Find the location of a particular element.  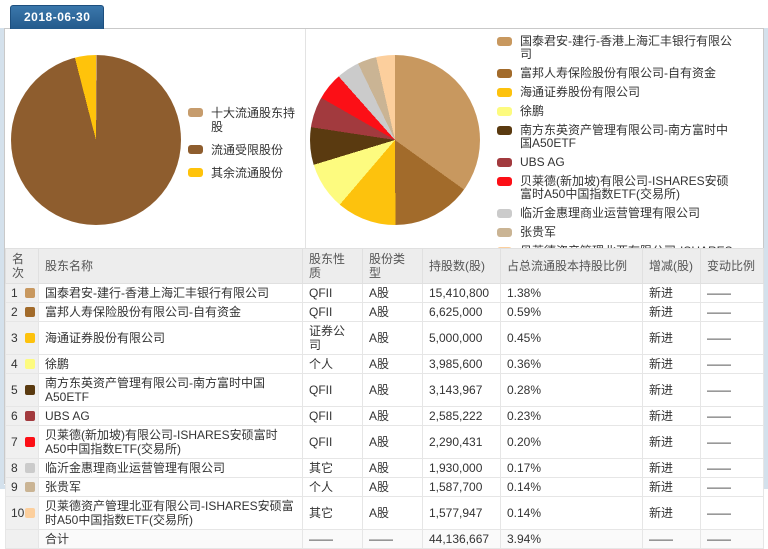

table-total-row: 合计 —— —— 44,136,667 3.94% —— —— is located at coordinates (384, 539).